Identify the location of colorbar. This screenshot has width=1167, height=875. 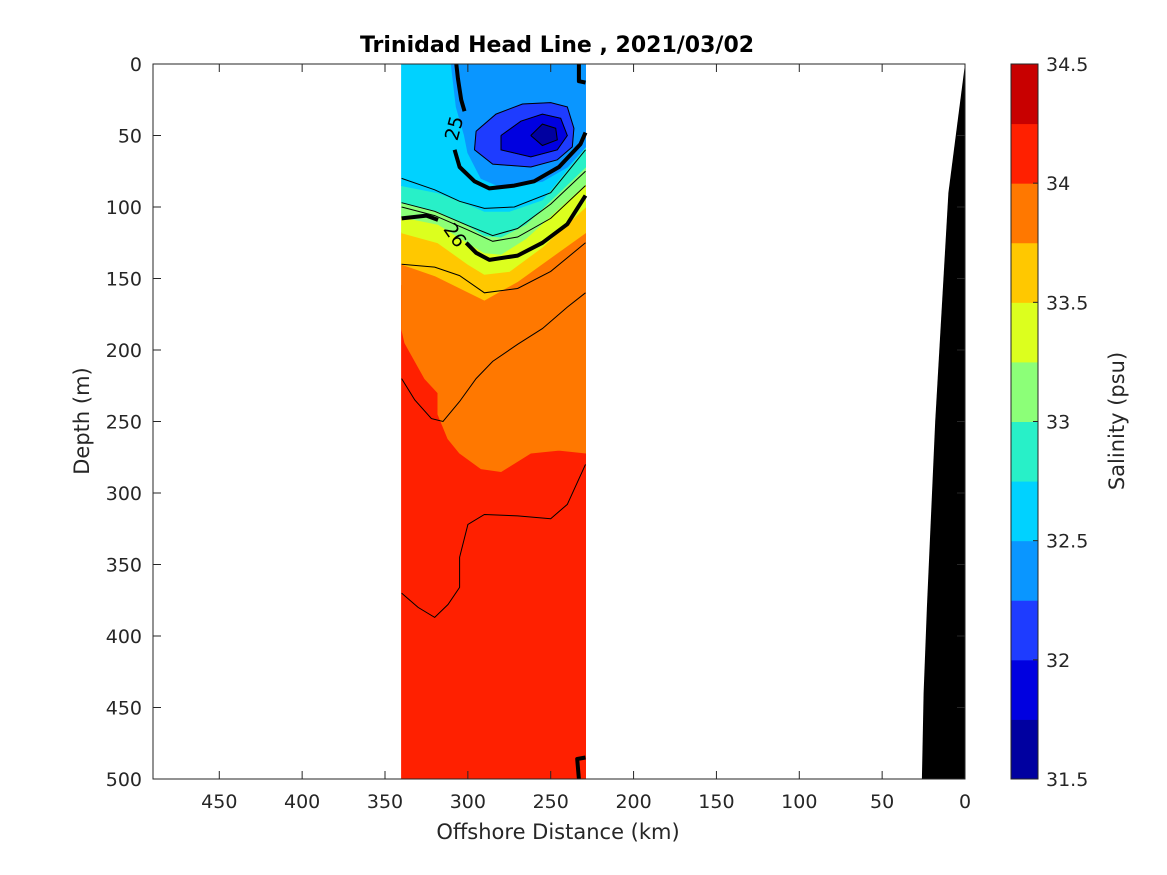
(1024, 421).